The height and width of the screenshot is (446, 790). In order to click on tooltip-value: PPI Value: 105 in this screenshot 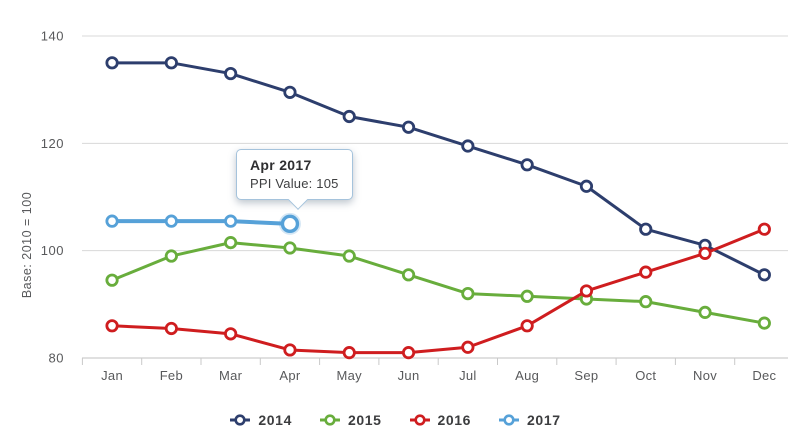, I will do `click(294, 183)`.